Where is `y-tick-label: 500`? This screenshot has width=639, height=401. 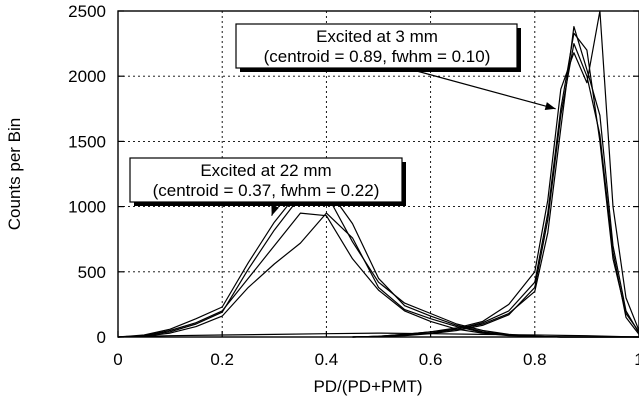 y-tick-label: 500 is located at coordinates (92, 272).